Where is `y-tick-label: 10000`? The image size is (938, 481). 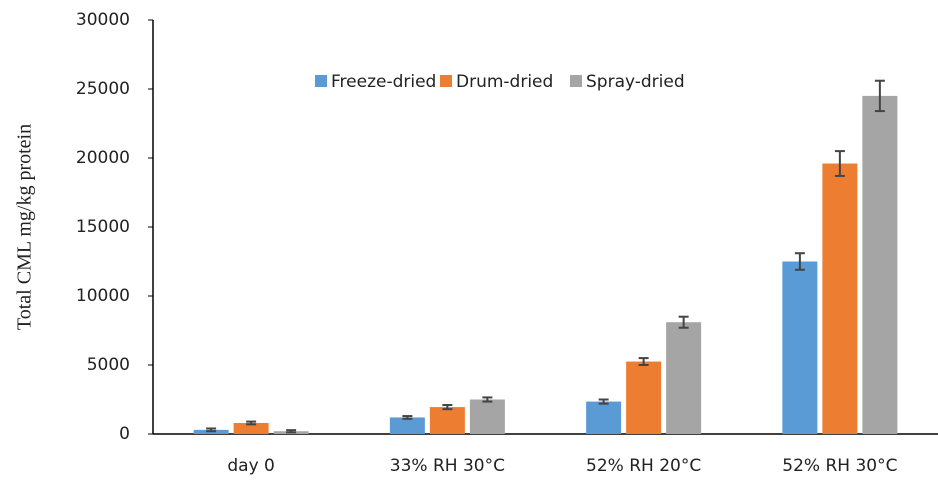 y-tick-label: 10000 is located at coordinates (103, 296).